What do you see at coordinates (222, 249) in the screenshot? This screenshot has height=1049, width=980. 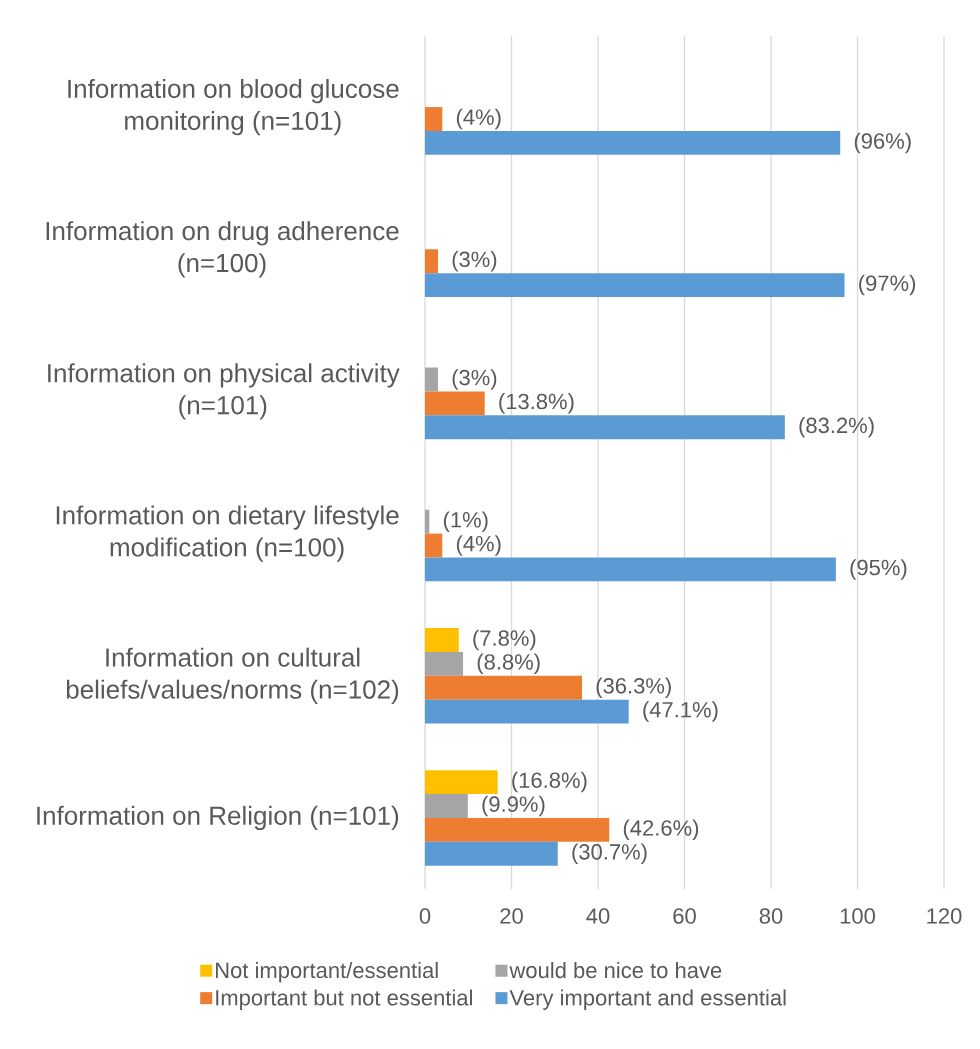 I see `y-tick-label: Information on drug adherence (n=100)` at bounding box center [222, 249].